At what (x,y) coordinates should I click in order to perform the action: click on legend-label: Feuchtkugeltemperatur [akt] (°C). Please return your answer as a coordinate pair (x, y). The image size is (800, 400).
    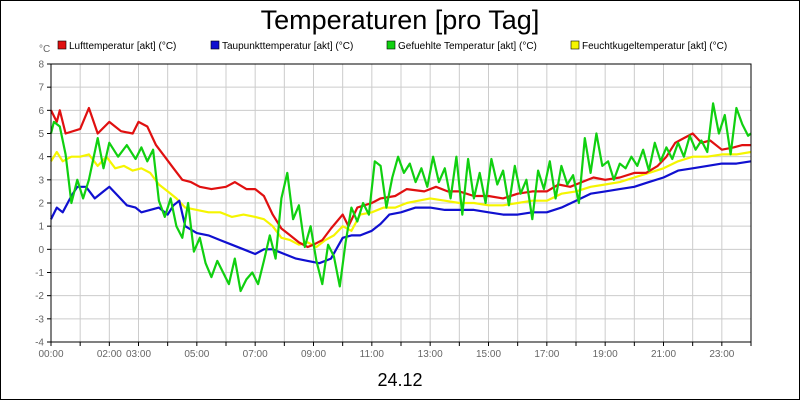
    Looking at the image, I should click on (654, 46).